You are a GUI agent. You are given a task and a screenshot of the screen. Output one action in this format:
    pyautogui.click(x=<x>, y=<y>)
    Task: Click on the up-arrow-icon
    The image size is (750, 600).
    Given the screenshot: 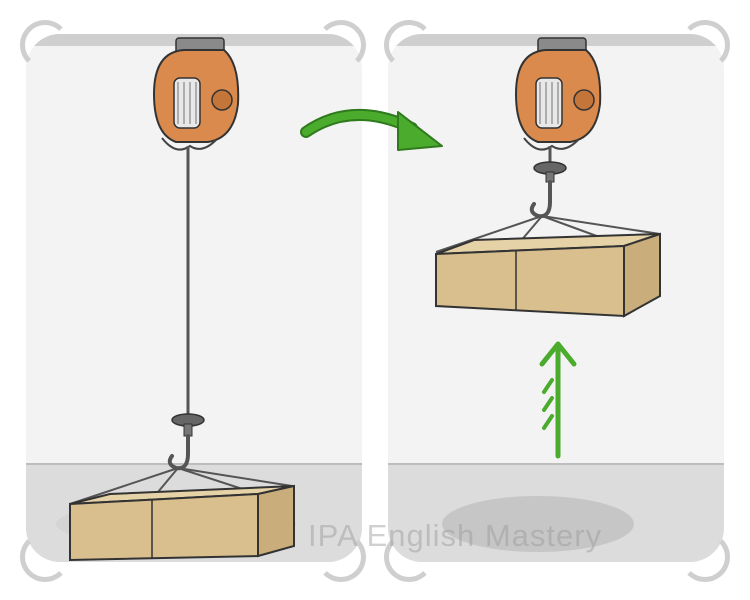 What is the action you would take?
    pyautogui.click(x=558, y=400)
    